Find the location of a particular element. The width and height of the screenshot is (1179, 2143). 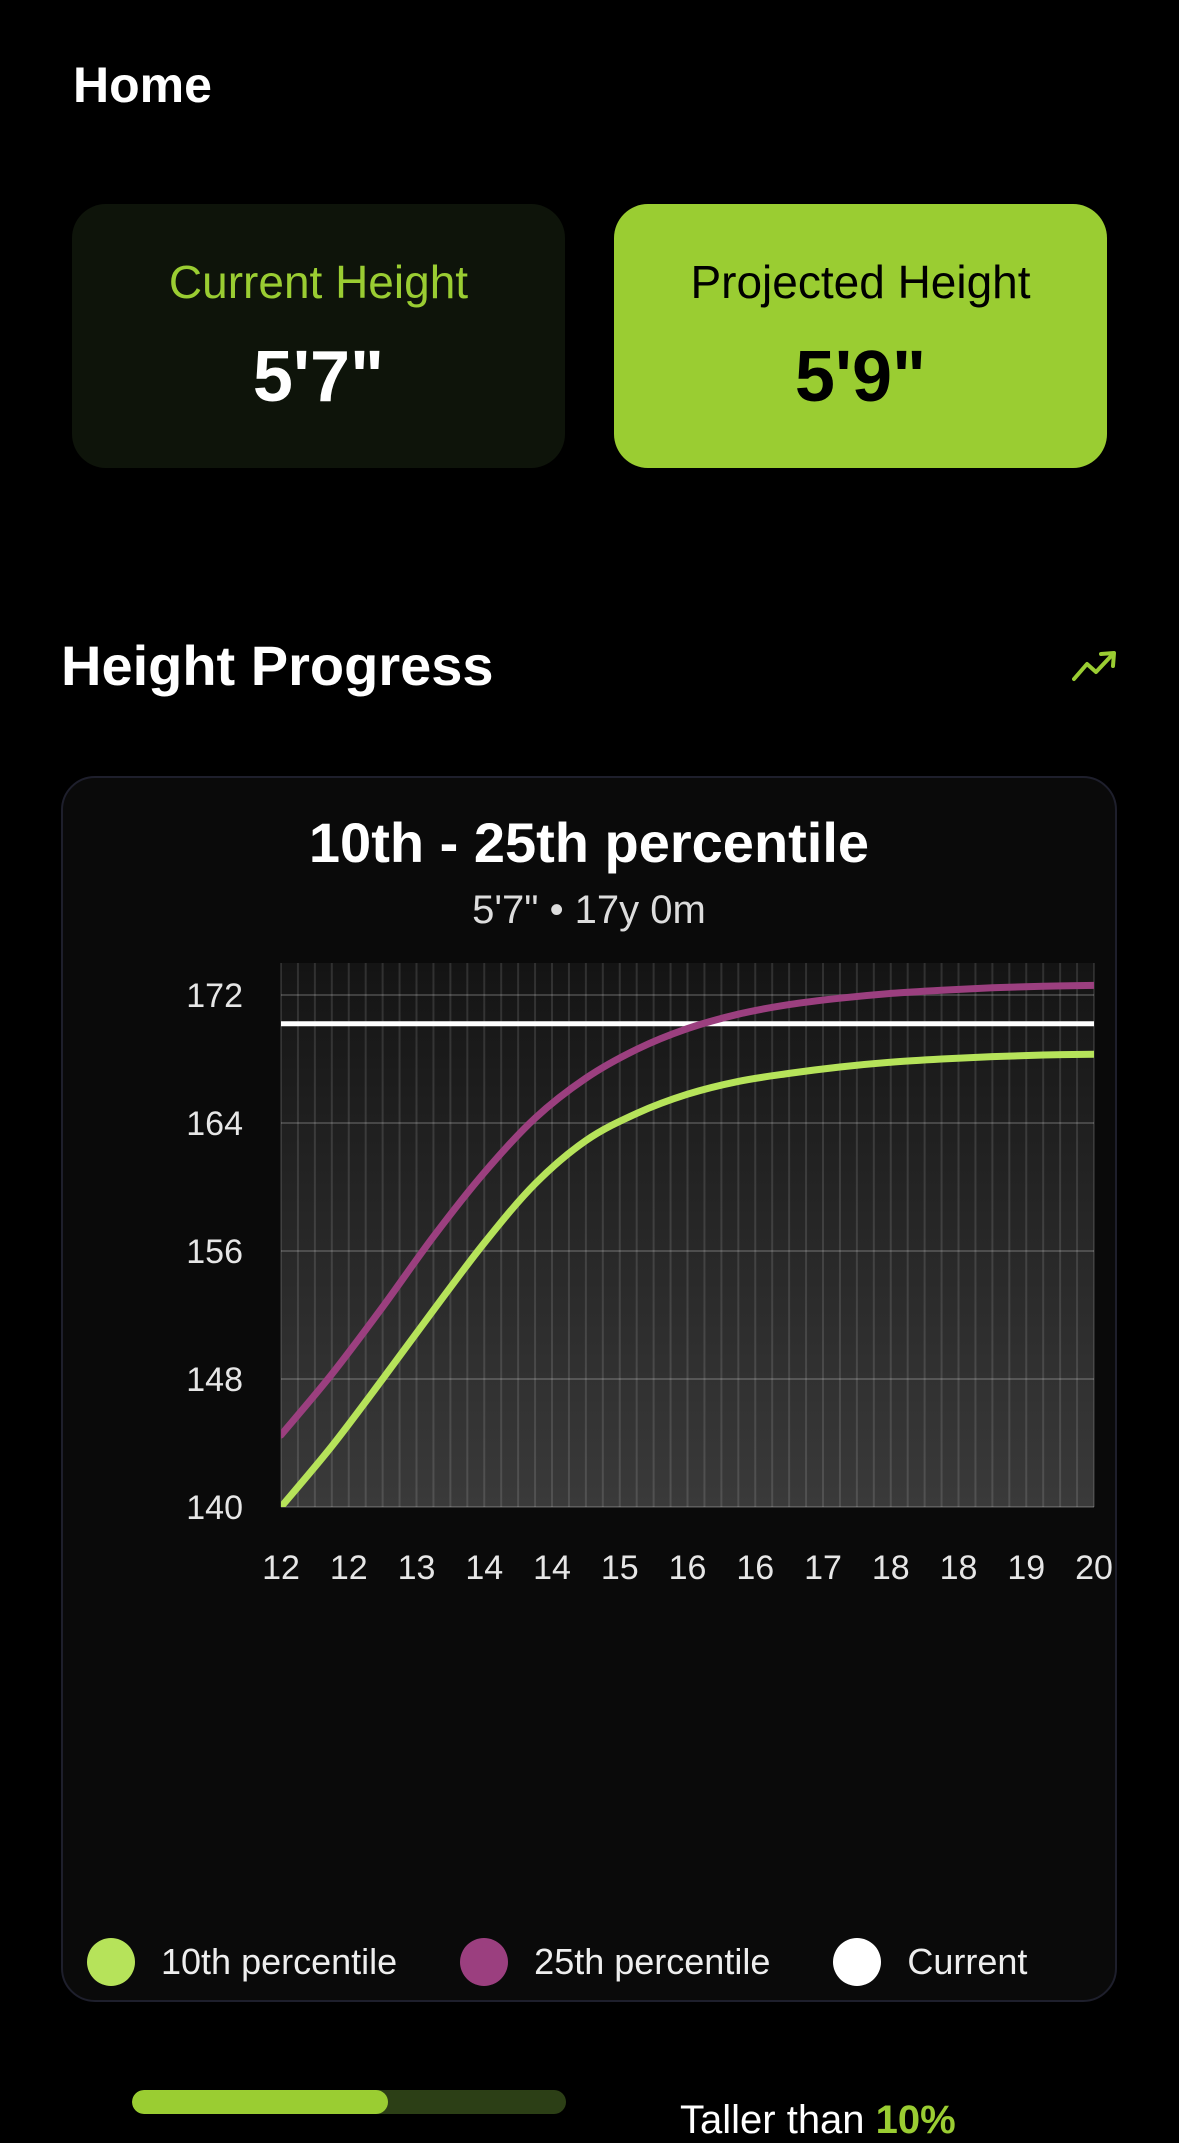

percentile-progress-bar is located at coordinates (349, 2102).